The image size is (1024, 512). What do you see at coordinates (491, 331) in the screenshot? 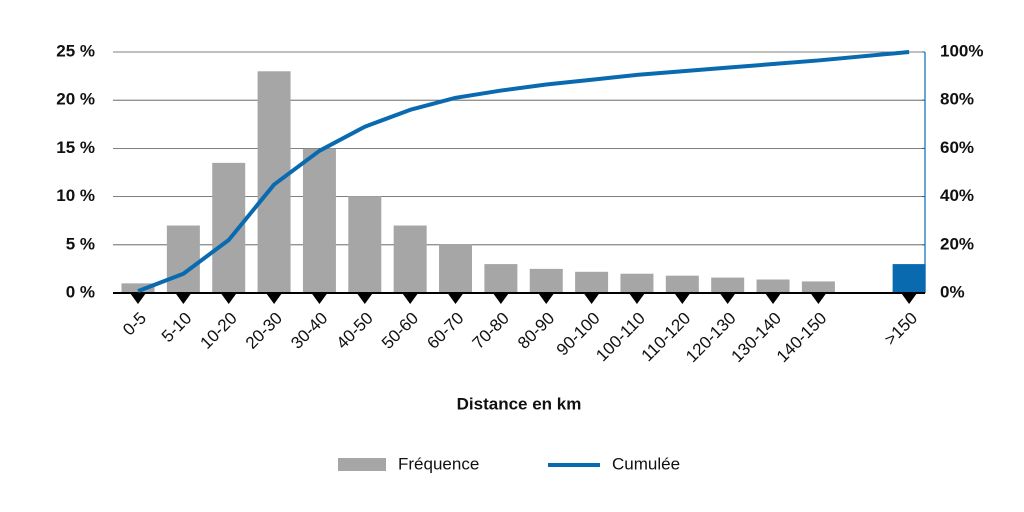
I see `x-tick-label: 70-80` at bounding box center [491, 331].